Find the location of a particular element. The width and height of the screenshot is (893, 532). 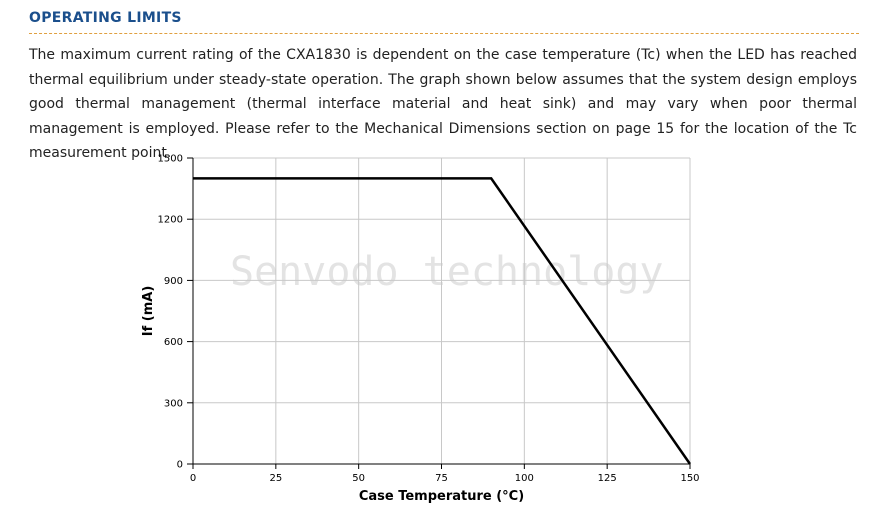

x-tick-labels: 0 25 50 75 100 125 150 is located at coordinates (445, 478).